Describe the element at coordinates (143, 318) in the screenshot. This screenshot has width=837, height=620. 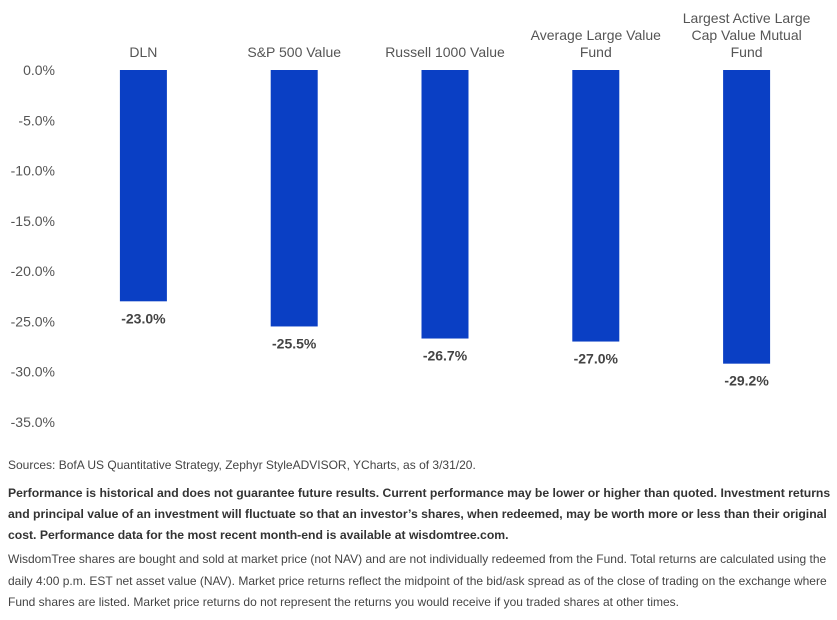
I see `data-label: -23.0%` at that location.